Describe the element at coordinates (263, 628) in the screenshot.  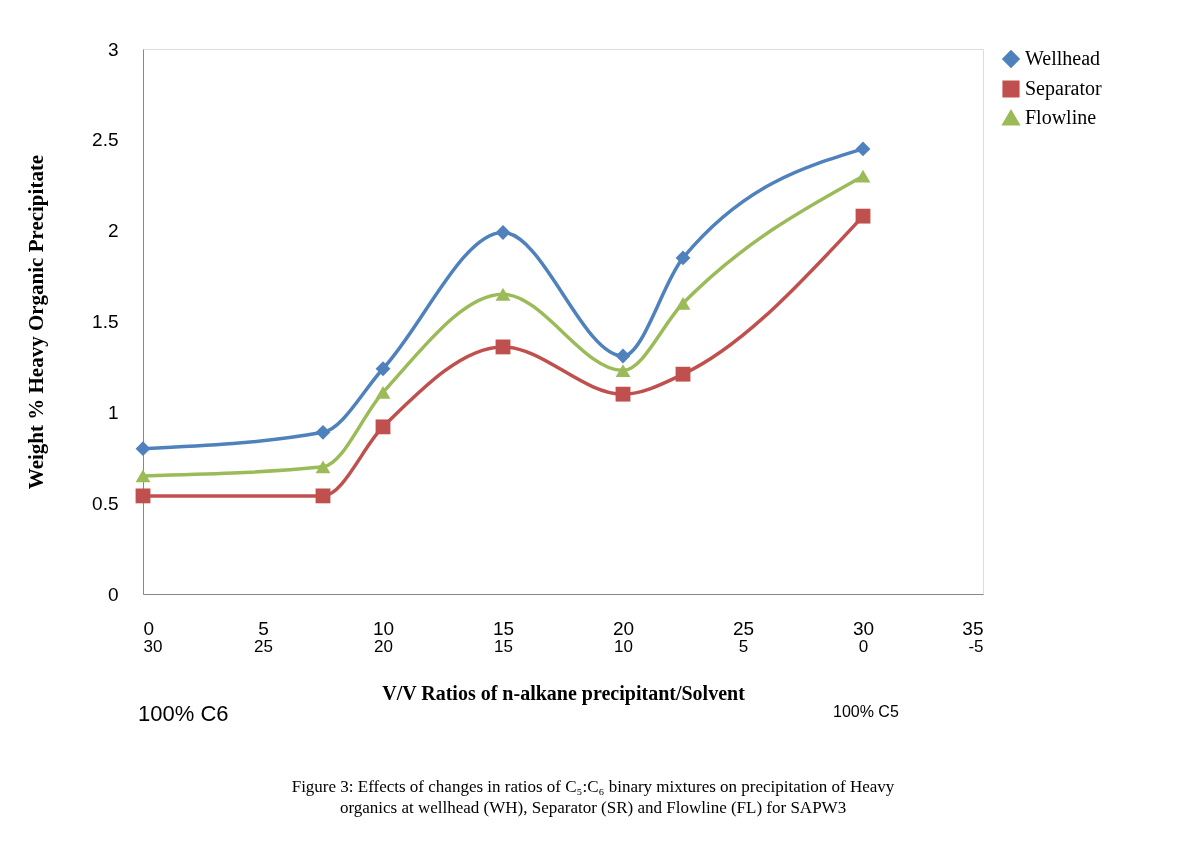
I see `x-tick-label: 5` at that location.